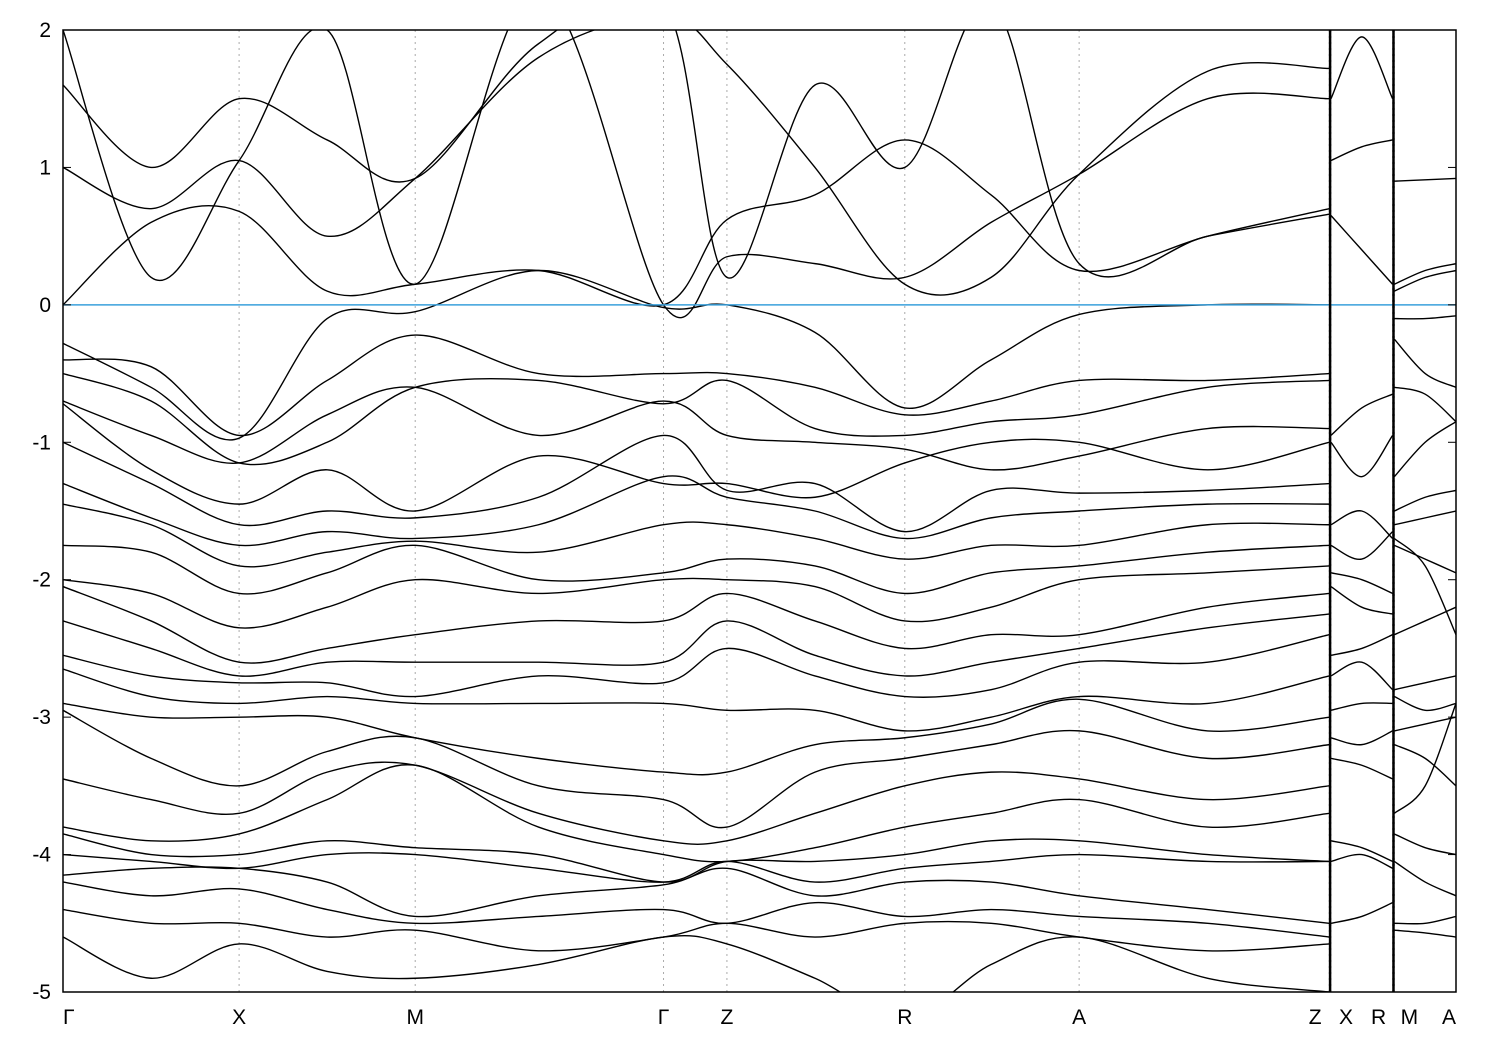  I want to click on y-tick-label: -5, so click(41, 992).